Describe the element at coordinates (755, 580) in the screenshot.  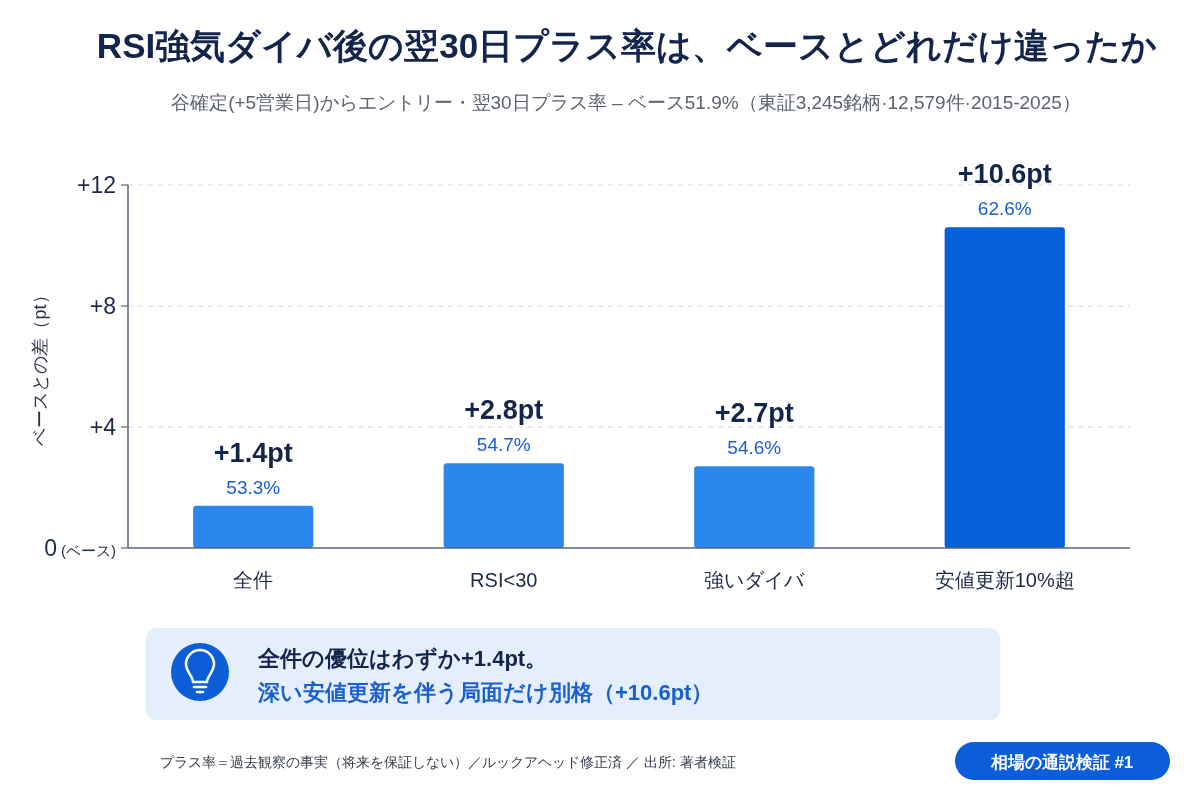
I see `x-tick-label: 強いダイバ` at that location.